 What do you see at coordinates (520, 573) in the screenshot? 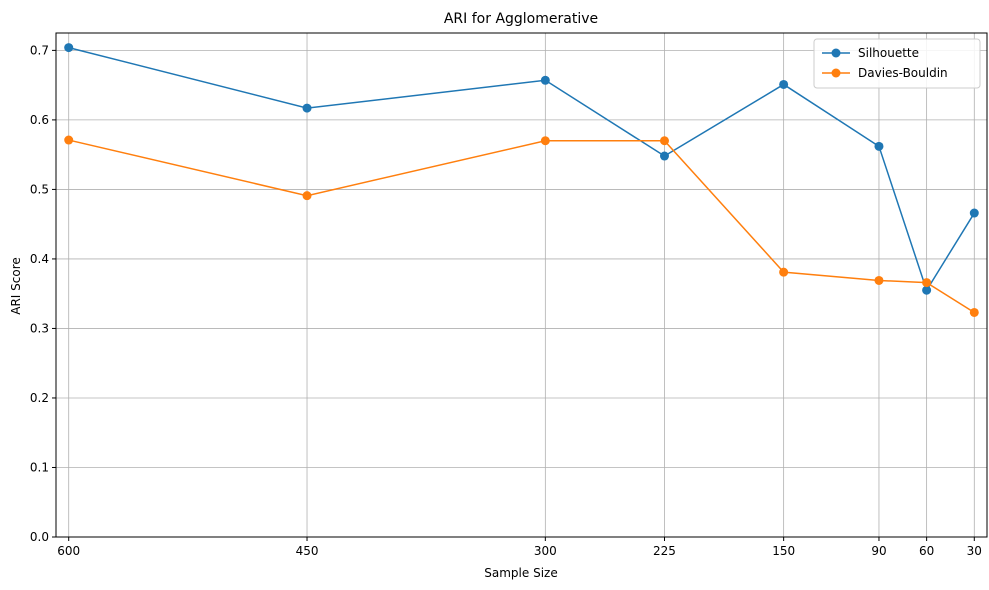
I see `x-axis-label: Sample Size` at bounding box center [520, 573].